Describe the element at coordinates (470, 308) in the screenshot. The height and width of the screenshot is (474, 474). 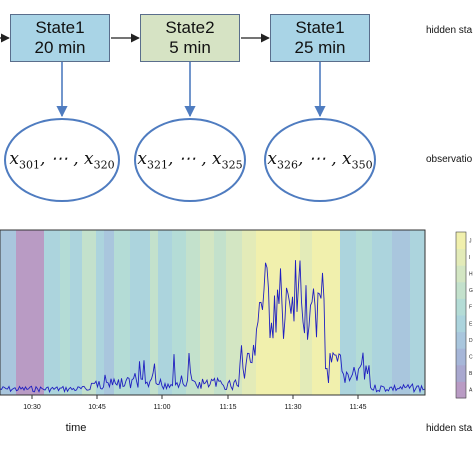
I see `colorbar-label: F` at that location.